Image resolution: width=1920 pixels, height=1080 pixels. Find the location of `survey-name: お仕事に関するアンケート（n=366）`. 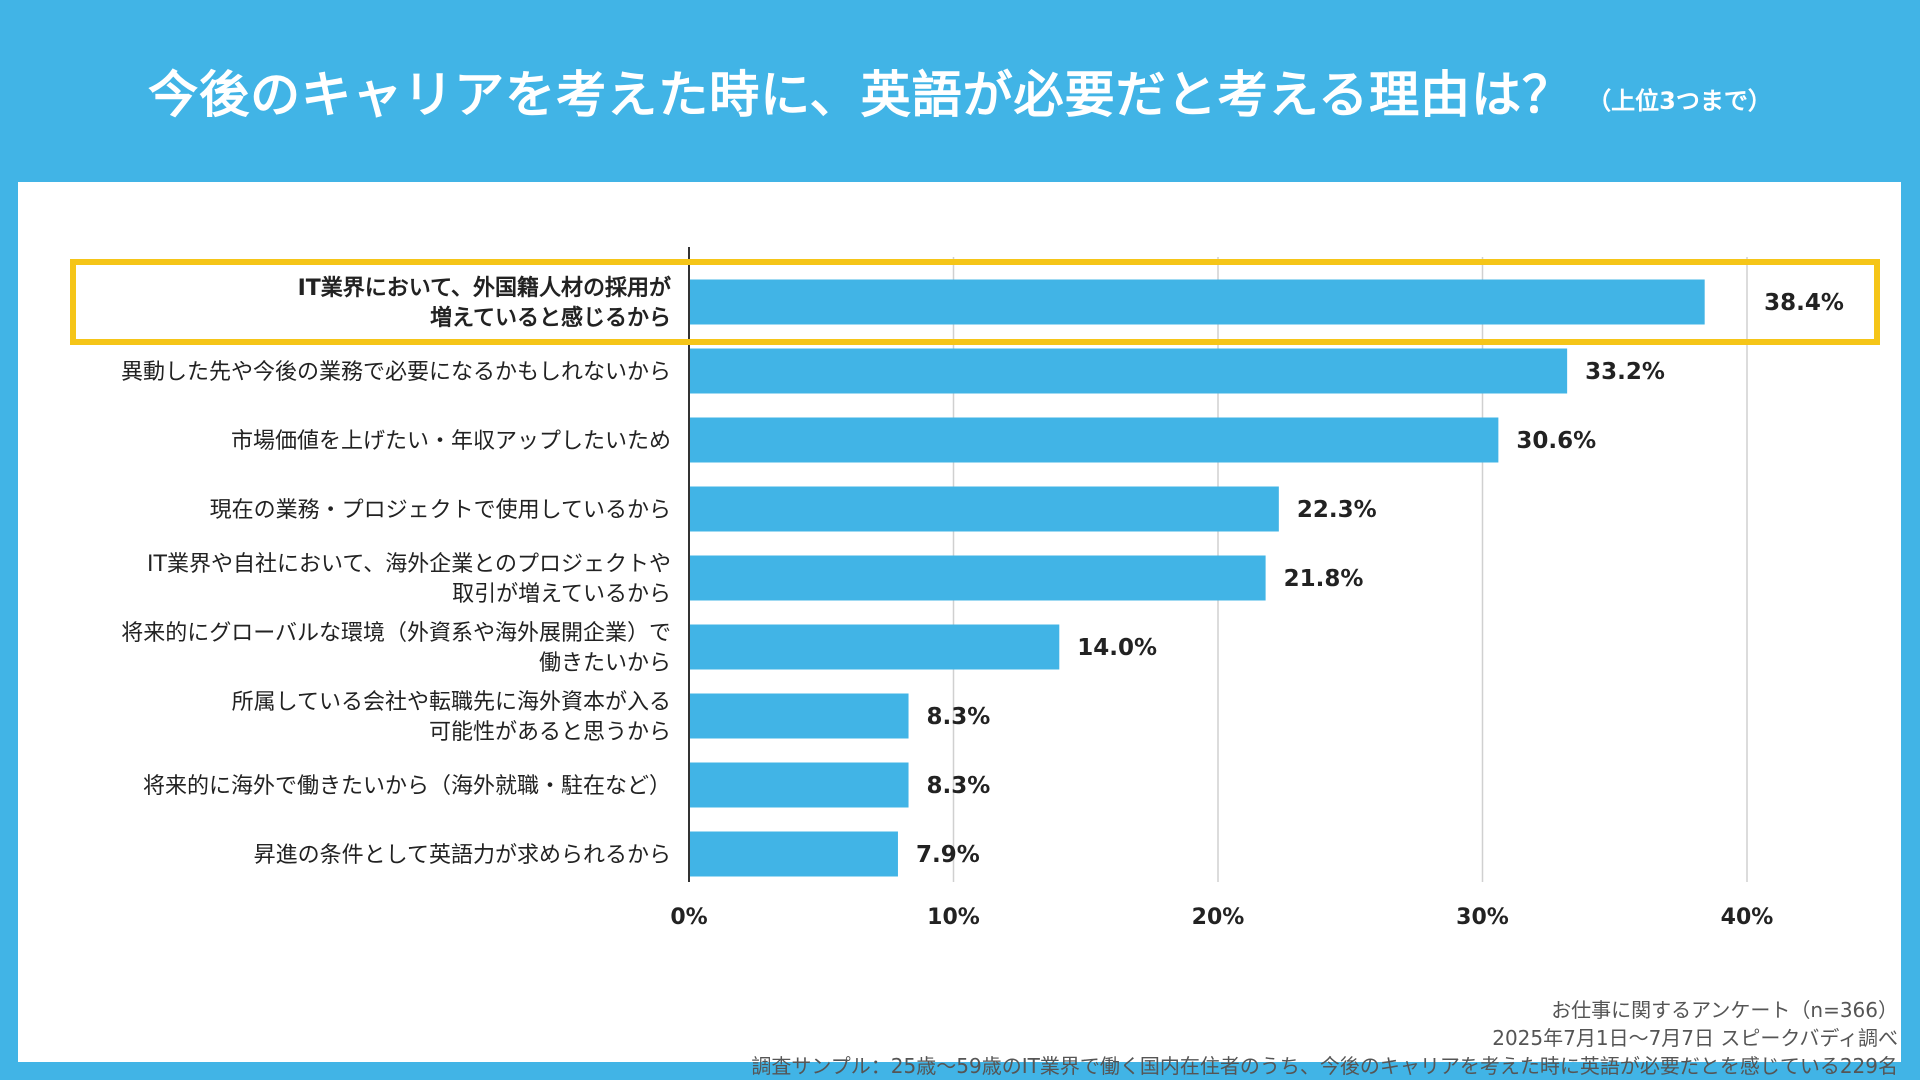

survey-name: お仕事に関するアンケート（n=366） is located at coordinates (1724, 1010).